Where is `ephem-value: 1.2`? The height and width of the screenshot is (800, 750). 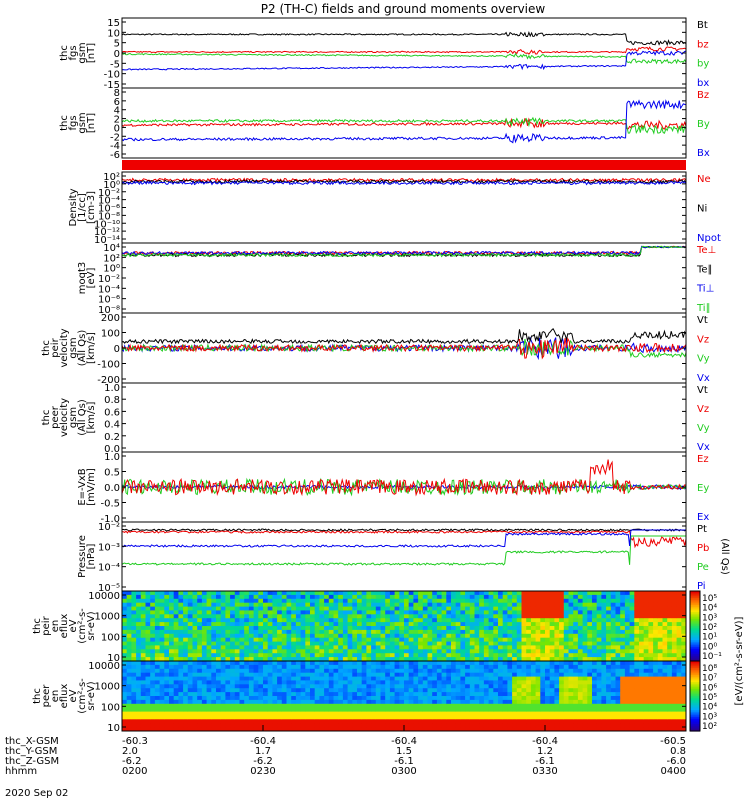
ephem-value: 1.2 is located at coordinates (545, 751).